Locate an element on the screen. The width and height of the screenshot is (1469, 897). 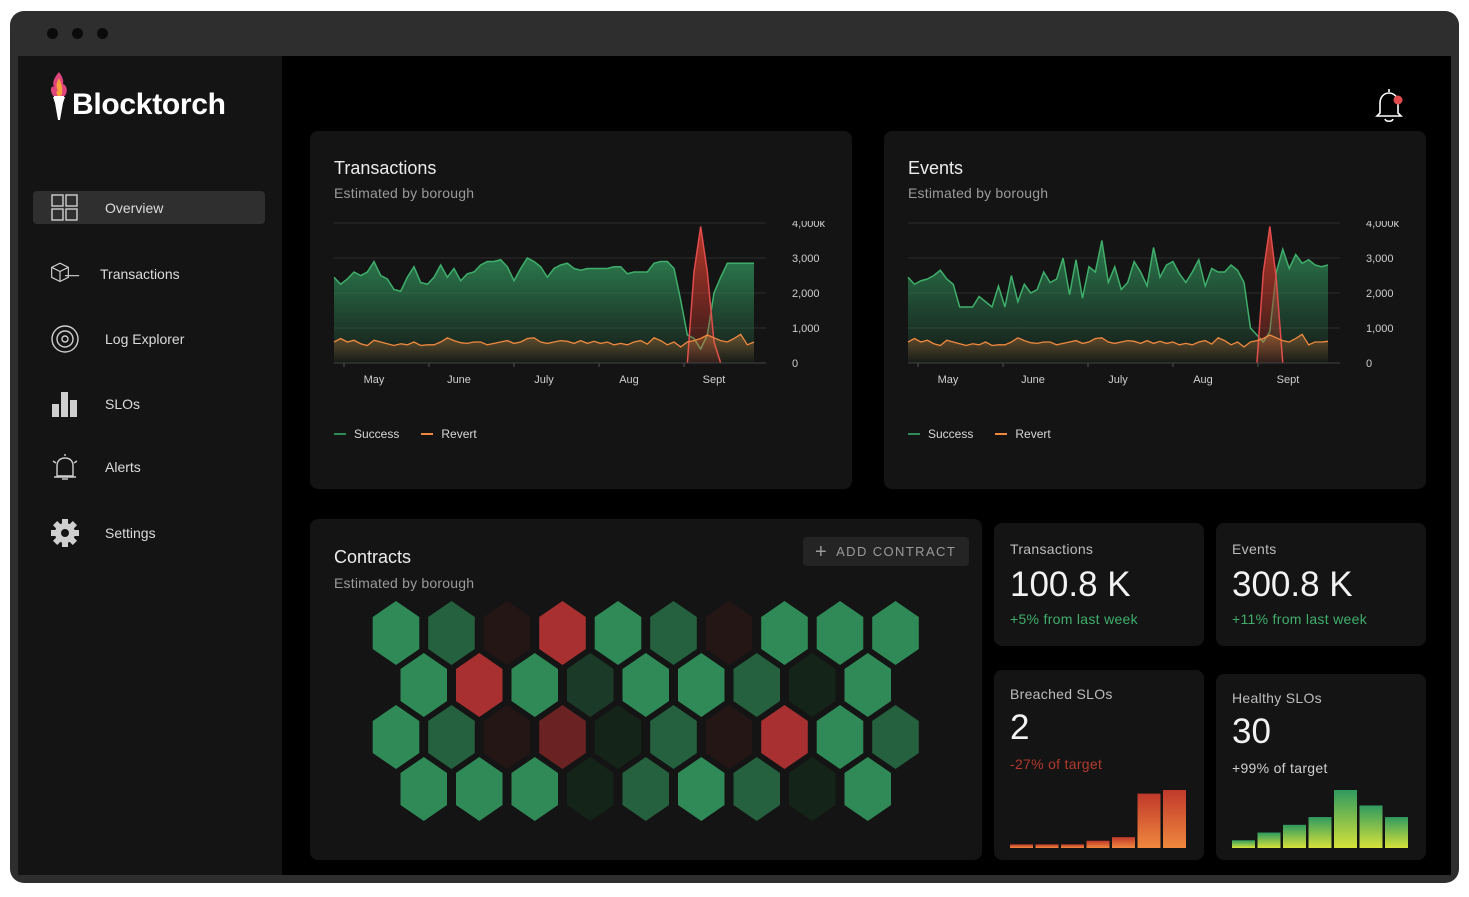
window-close-button is located at coordinates (52, 33).